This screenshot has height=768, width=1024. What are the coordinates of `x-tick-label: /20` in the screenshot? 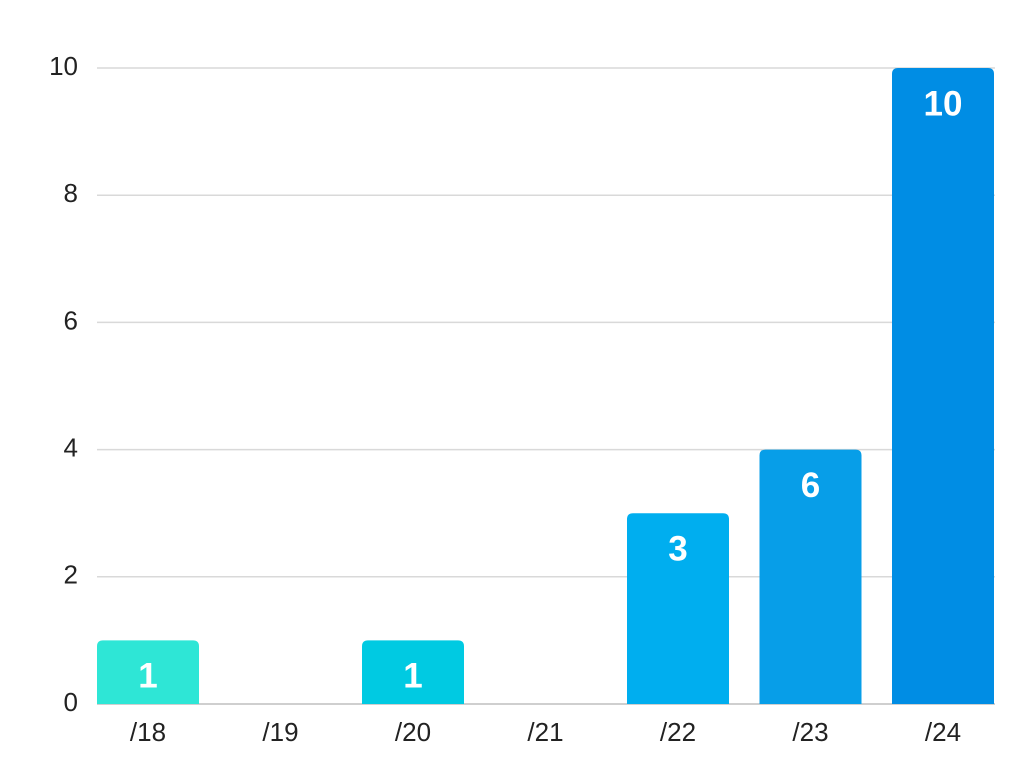 It's located at (413, 732).